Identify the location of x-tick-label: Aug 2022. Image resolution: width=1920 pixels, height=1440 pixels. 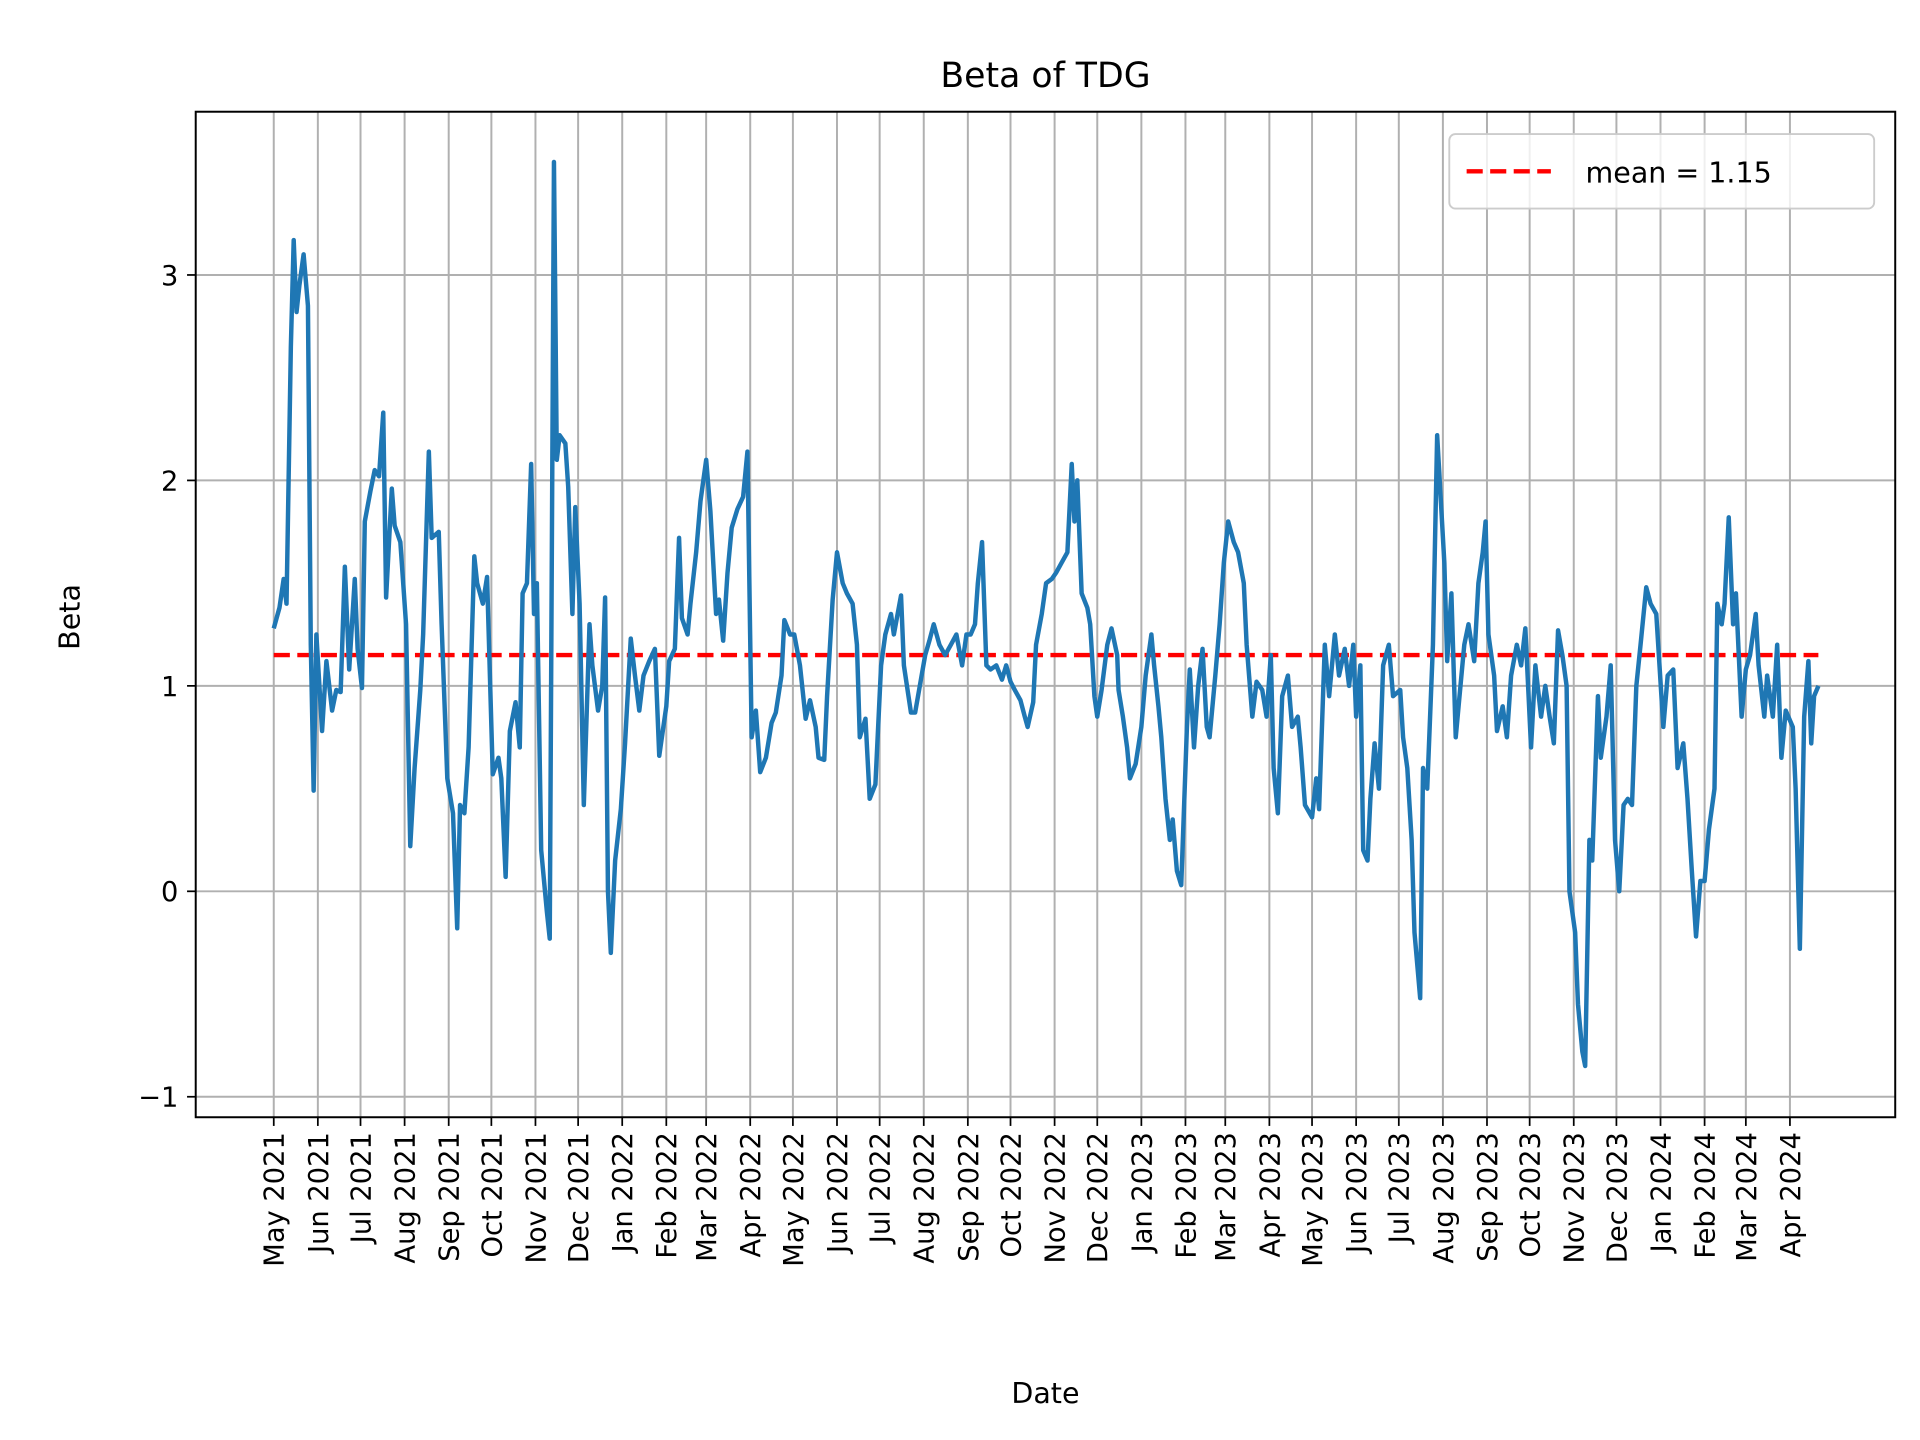
(925, 1197).